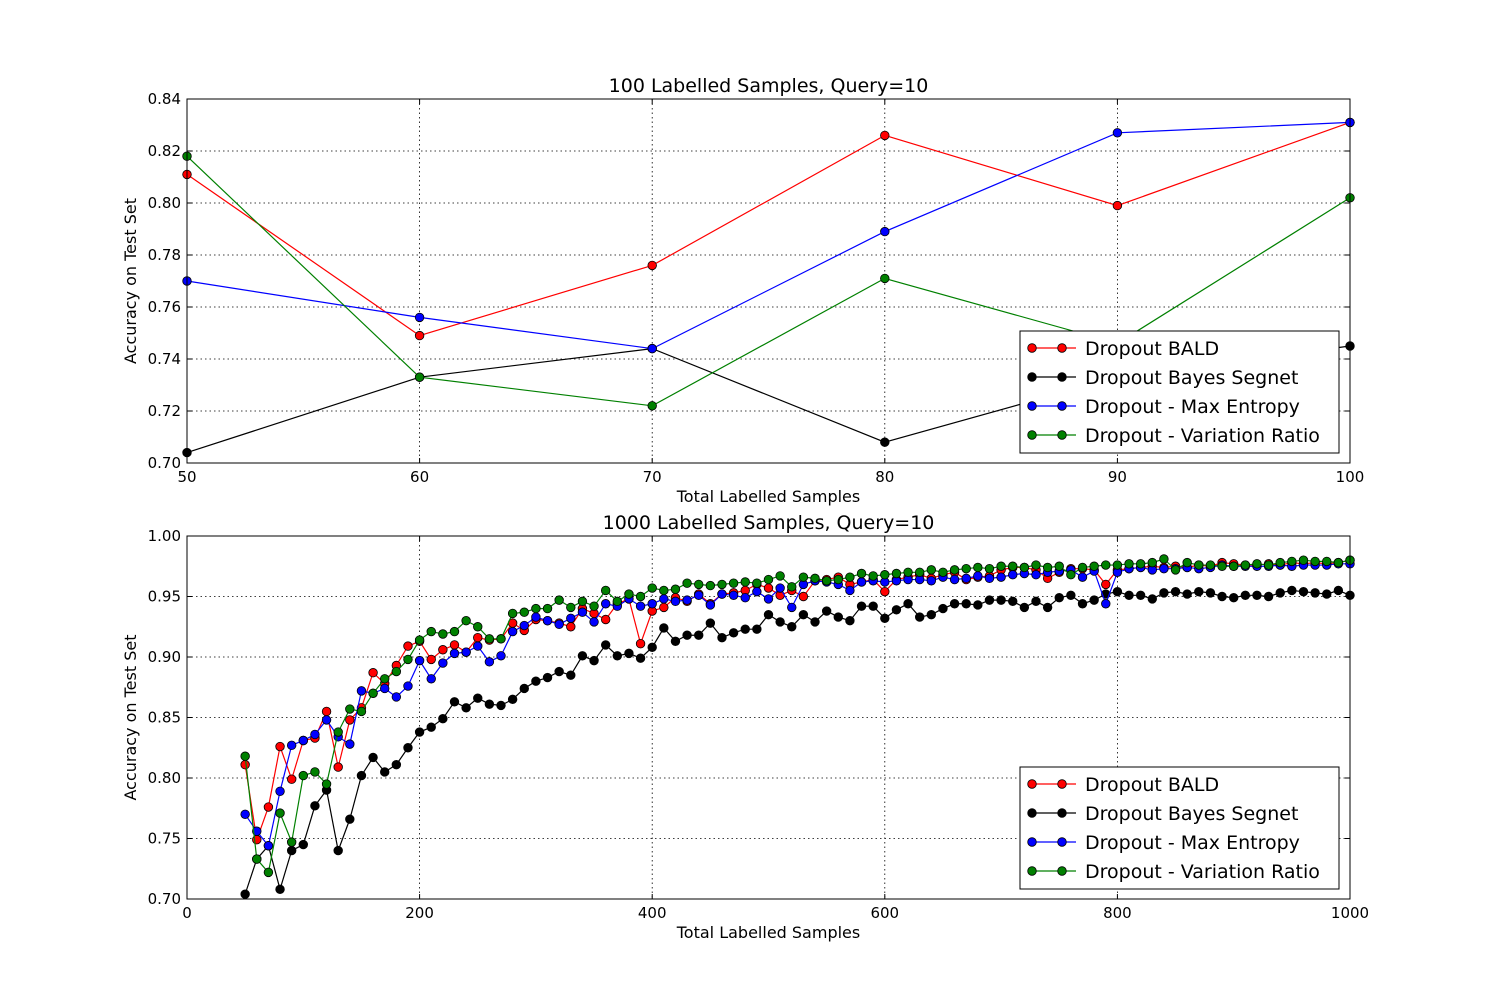 This screenshot has height=1000, width=1500. What do you see at coordinates (1117, 913) in the screenshot?
I see `x-tick-label: 800` at bounding box center [1117, 913].